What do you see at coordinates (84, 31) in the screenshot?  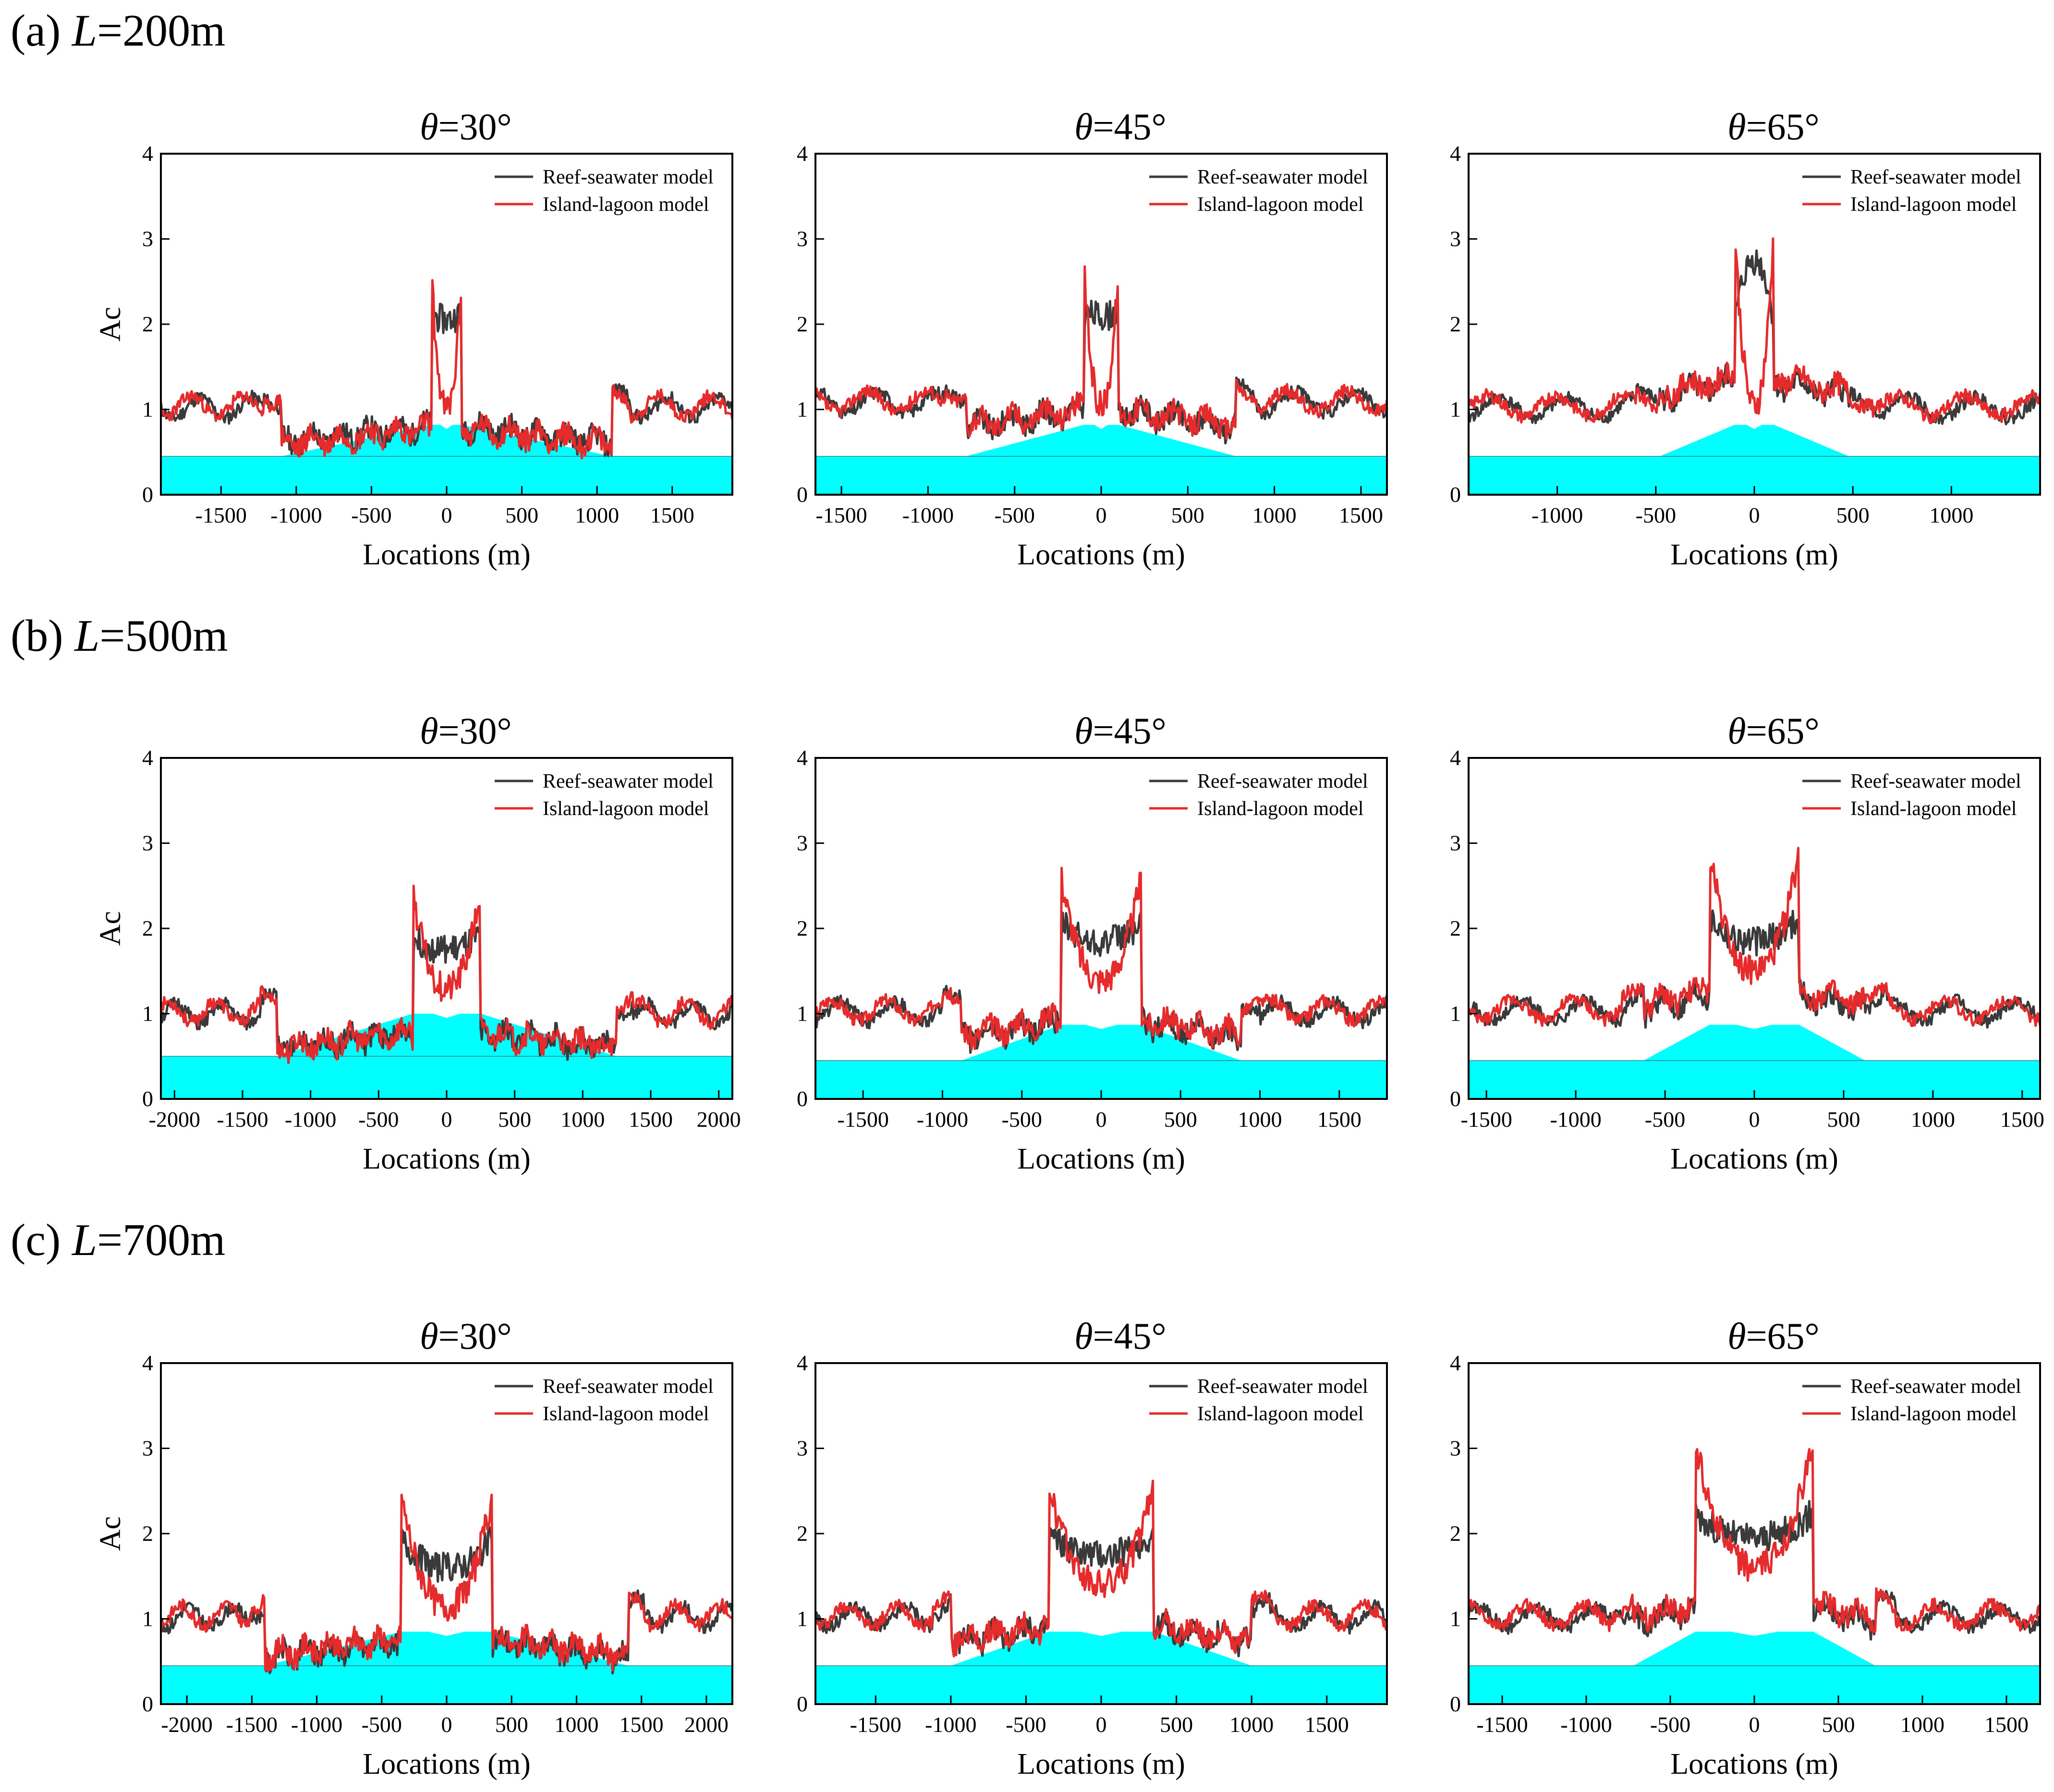 I see `row-label-variable: L` at bounding box center [84, 31].